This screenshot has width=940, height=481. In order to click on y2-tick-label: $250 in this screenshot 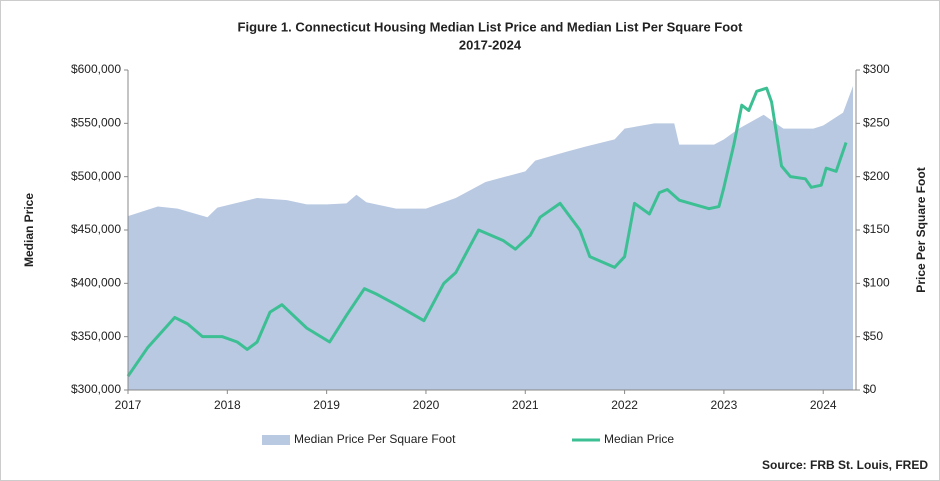, I will do `click(876, 123)`.